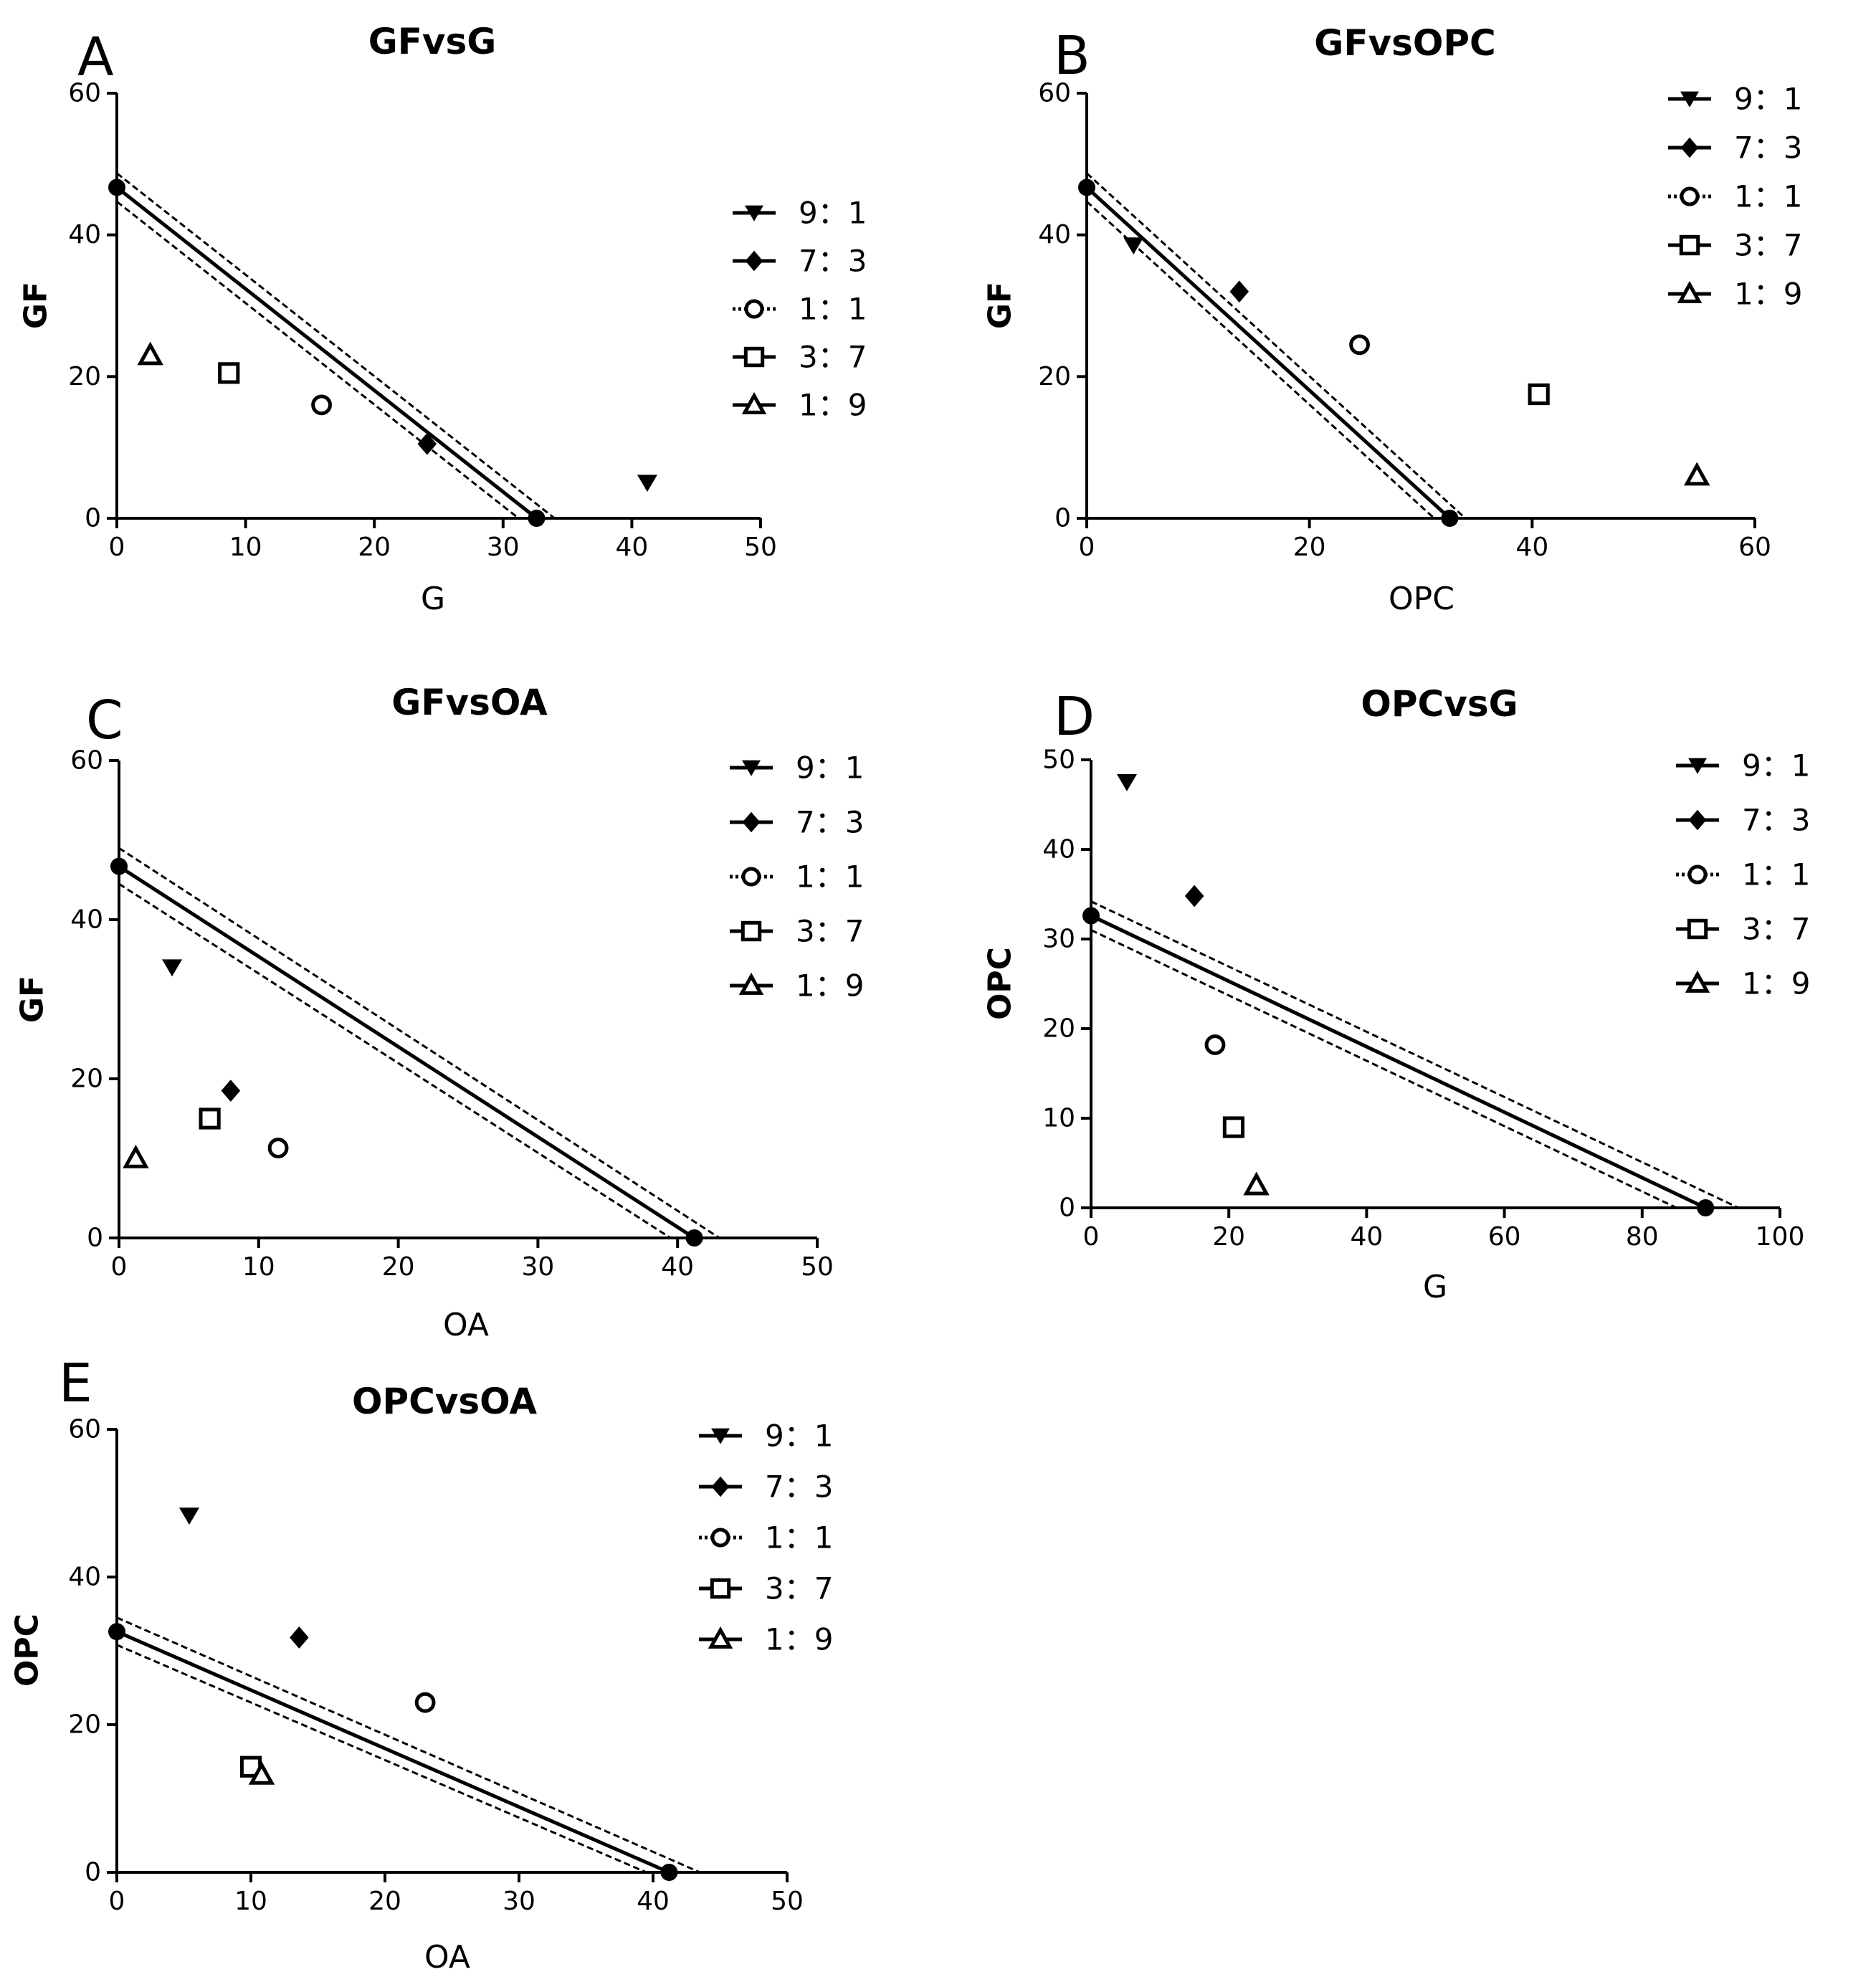  What do you see at coordinates (95, 57) in the screenshot?
I see `panel-letter: A` at bounding box center [95, 57].